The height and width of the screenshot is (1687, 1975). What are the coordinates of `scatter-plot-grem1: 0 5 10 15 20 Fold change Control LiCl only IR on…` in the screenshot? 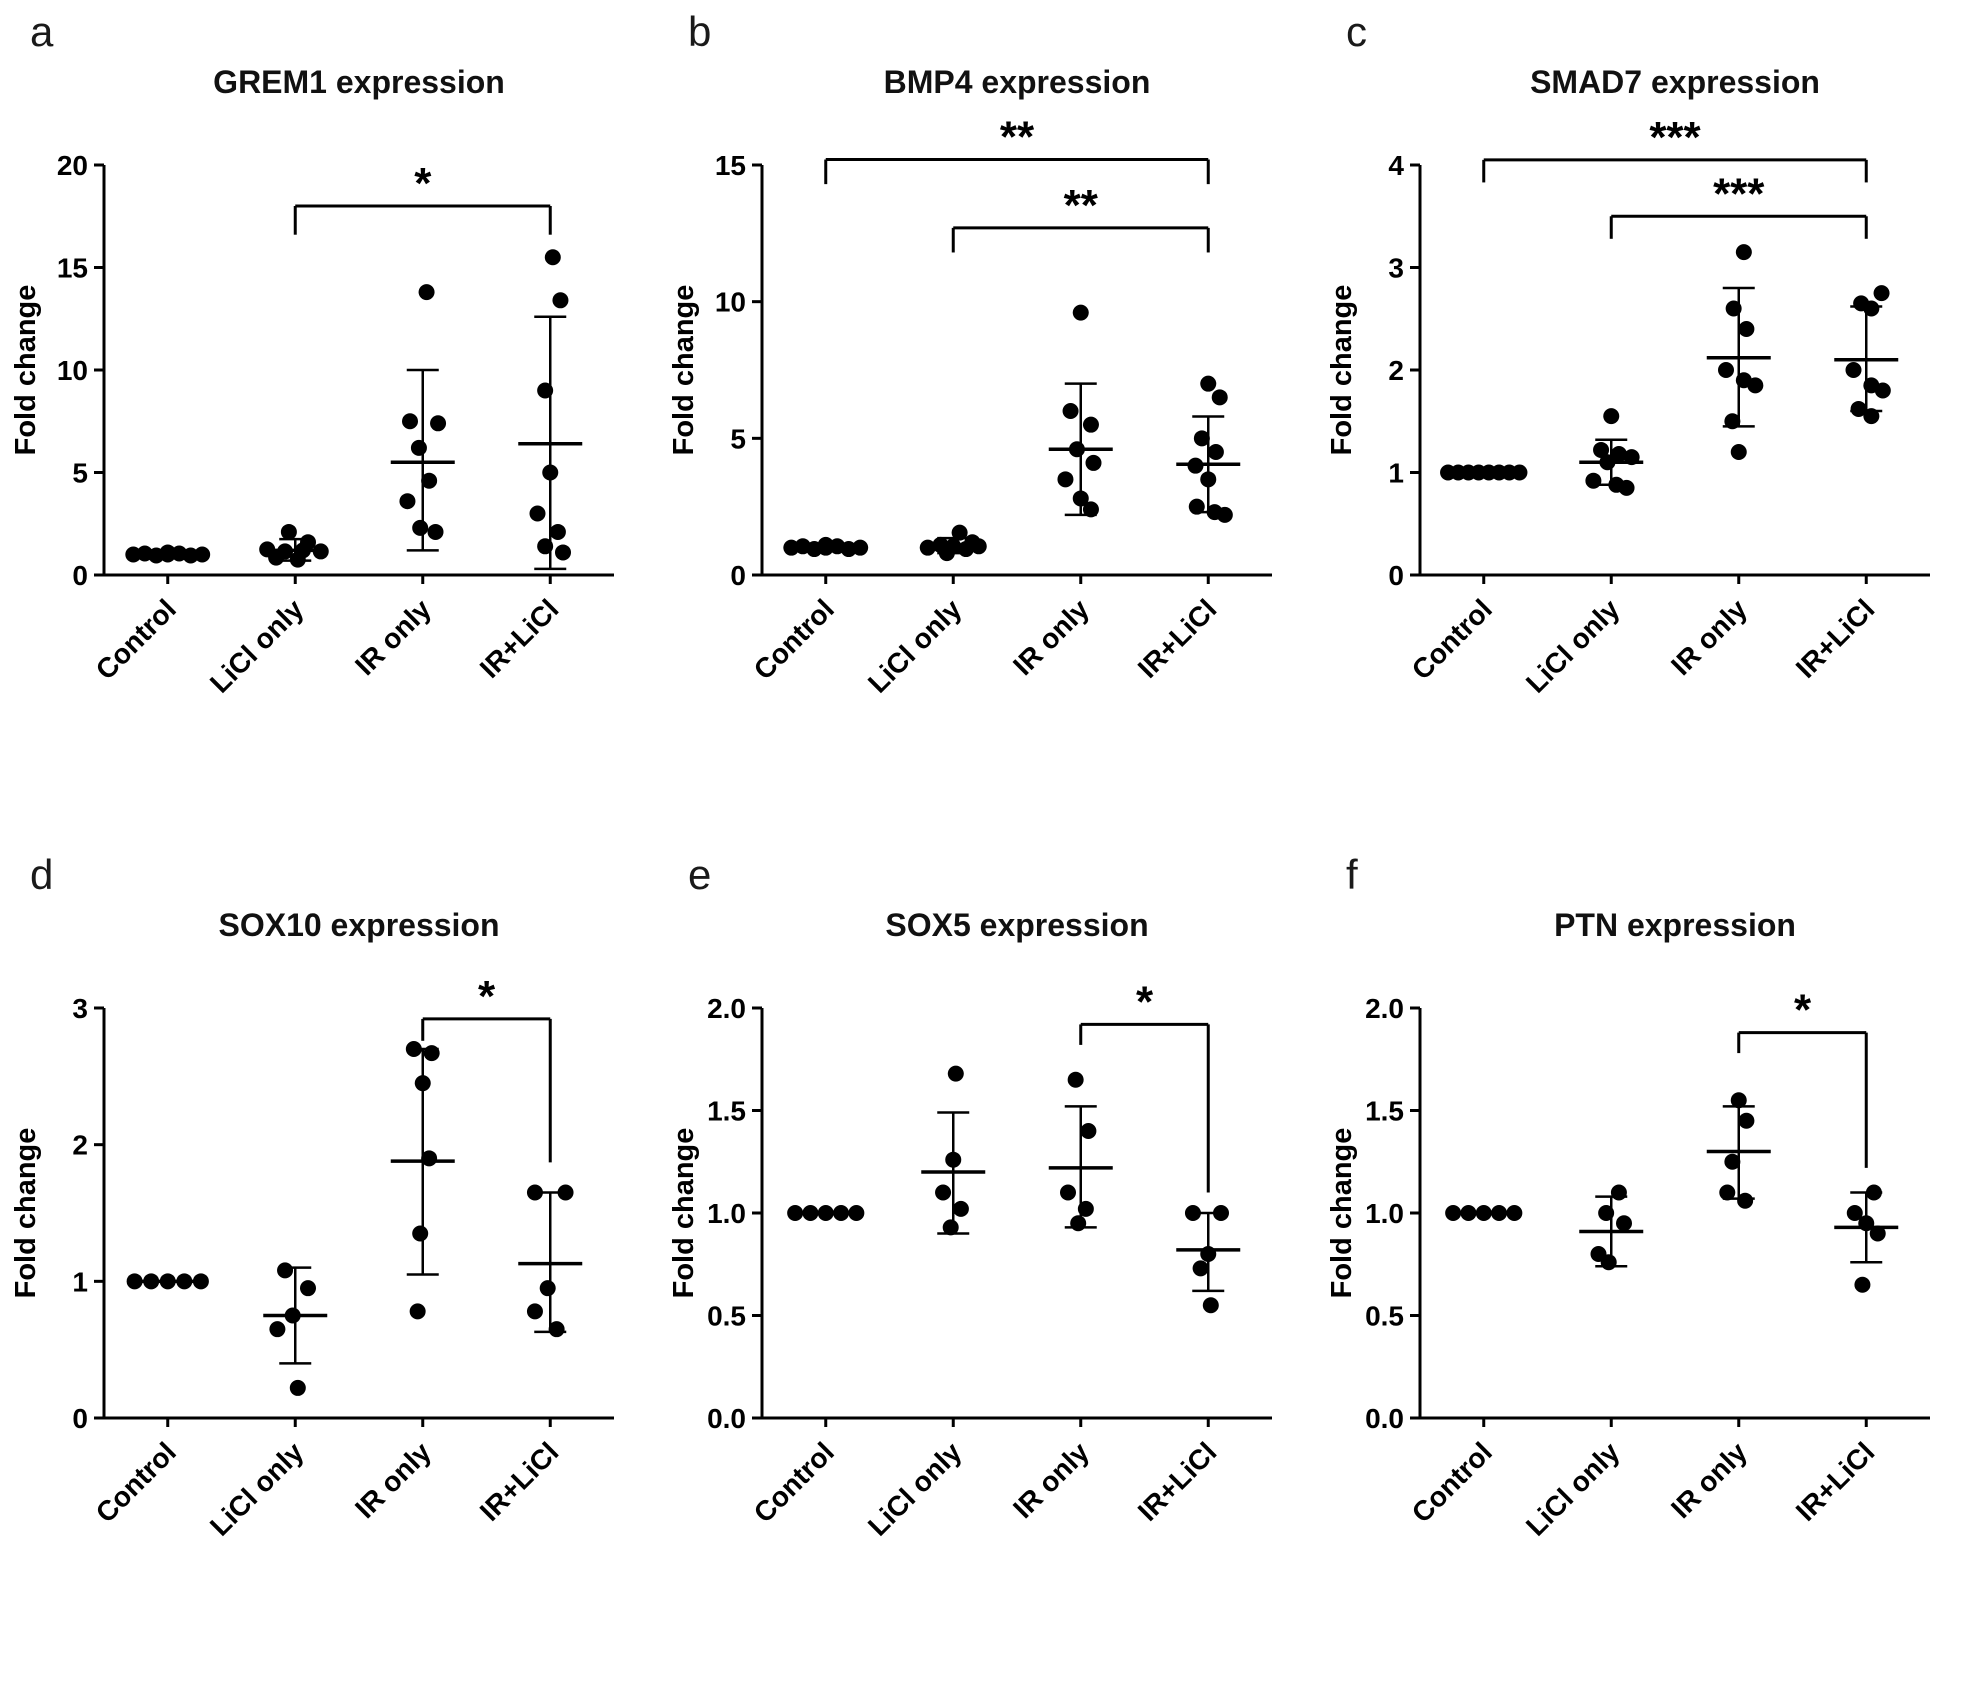 It's located at (312, 424).